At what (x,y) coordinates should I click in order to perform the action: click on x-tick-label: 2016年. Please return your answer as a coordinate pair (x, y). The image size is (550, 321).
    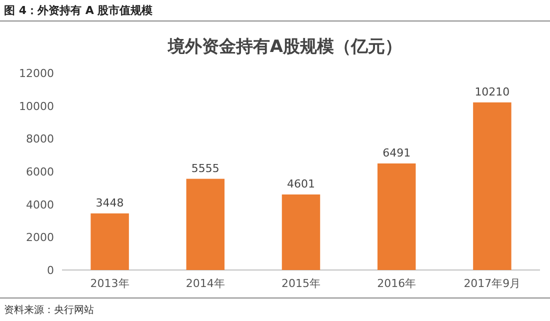
    Looking at the image, I should click on (396, 283).